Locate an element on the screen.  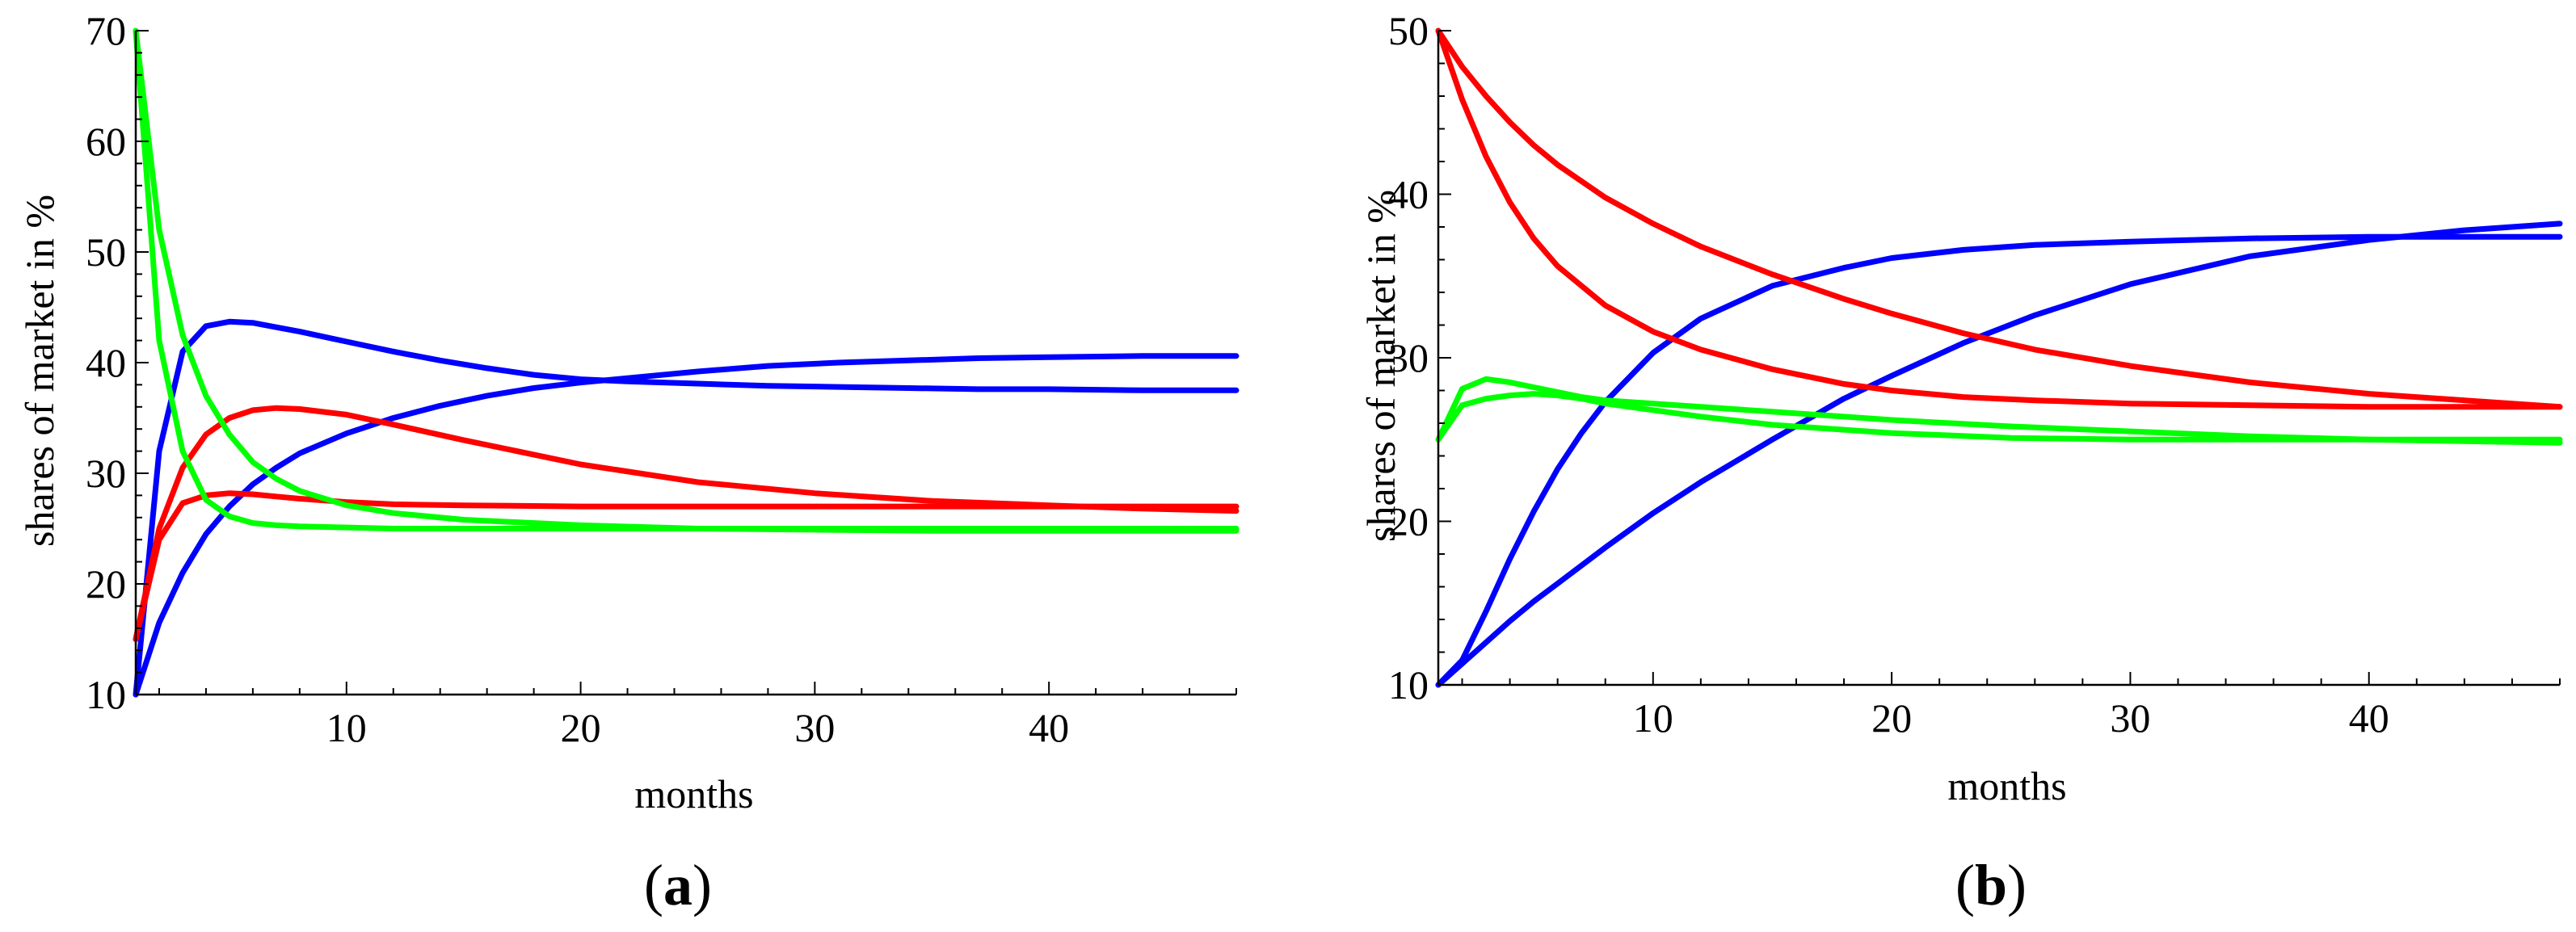
panel-letter: b is located at coordinates (1991, 885).